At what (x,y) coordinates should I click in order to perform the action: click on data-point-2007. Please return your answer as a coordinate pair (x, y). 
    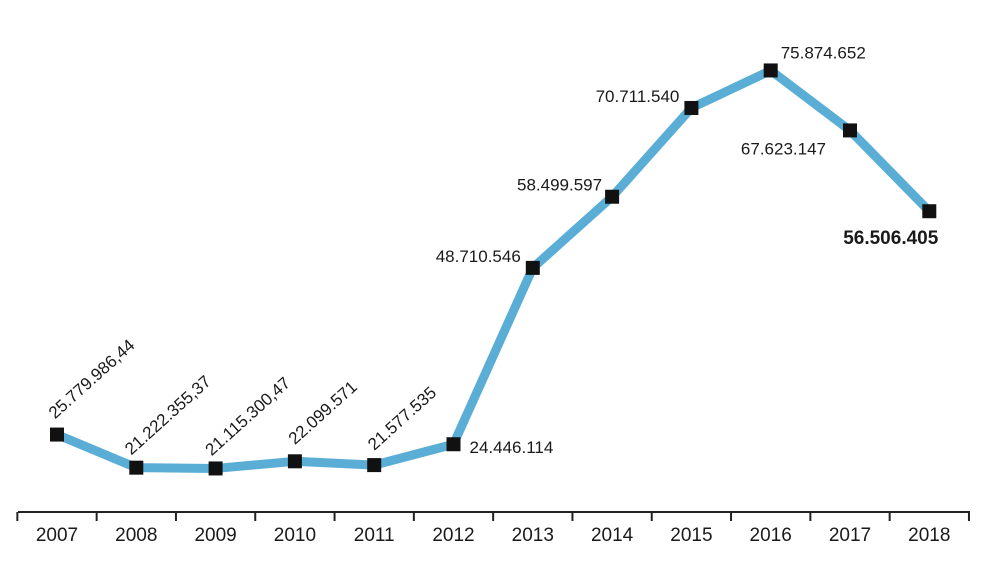
    Looking at the image, I should click on (57, 434).